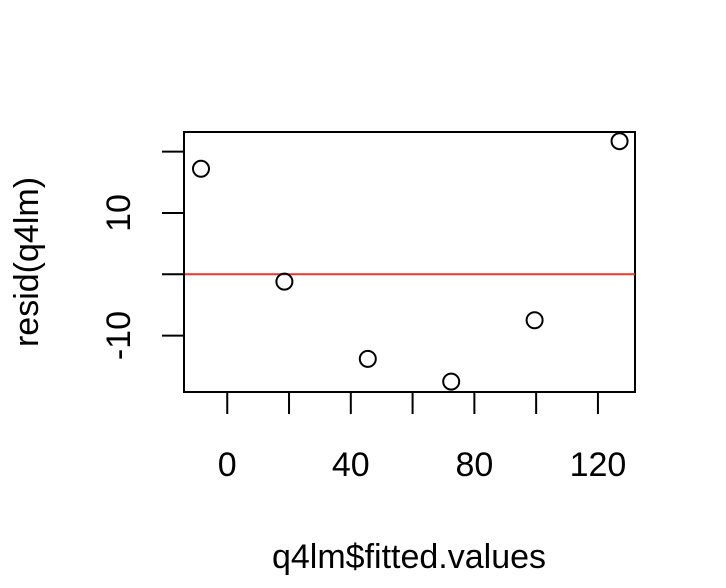 This screenshot has width=726, height=588. I want to click on y-tick-label: -10, so click(119, 335).